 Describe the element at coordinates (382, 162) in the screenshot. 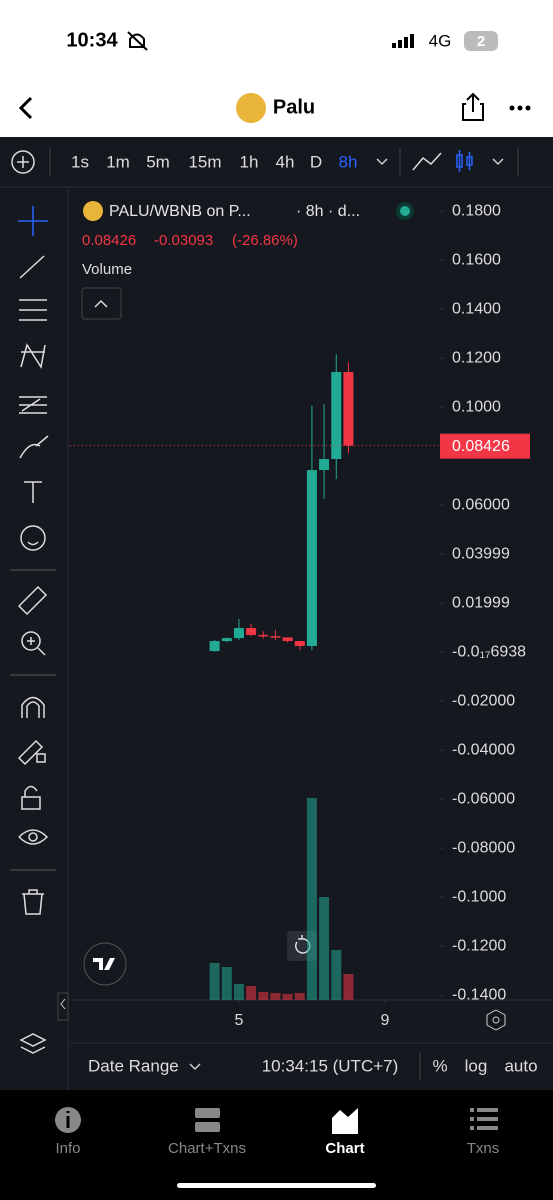

I see `interval-dropdown` at that location.